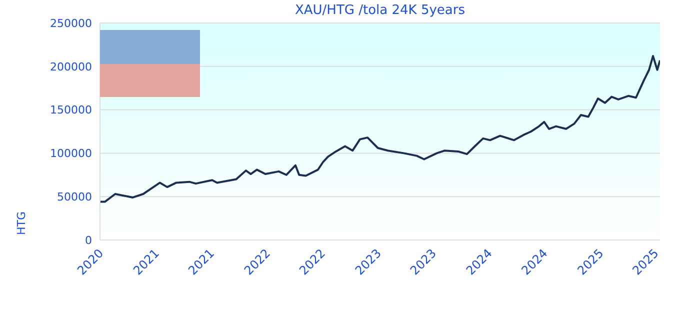 The image size is (680, 320). Describe the element at coordinates (21, 223) in the screenshot. I see `y-axis-title: HTG` at that location.